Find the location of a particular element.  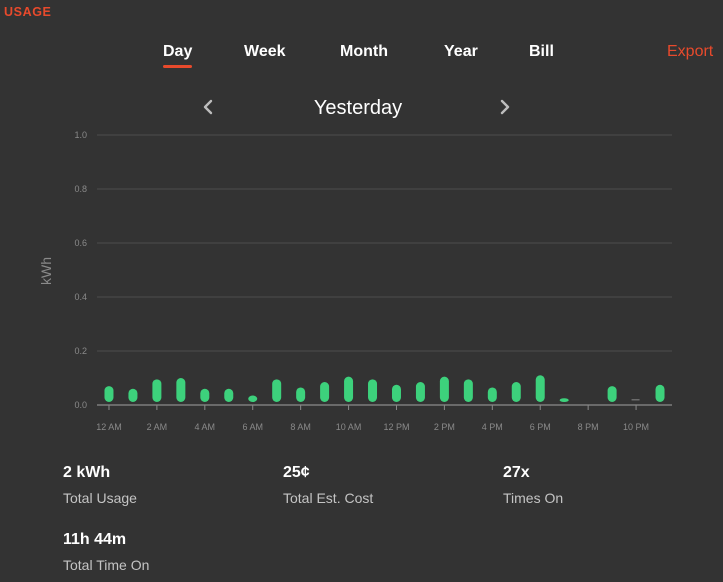

x-tick-label: 10 AM is located at coordinates (349, 427).